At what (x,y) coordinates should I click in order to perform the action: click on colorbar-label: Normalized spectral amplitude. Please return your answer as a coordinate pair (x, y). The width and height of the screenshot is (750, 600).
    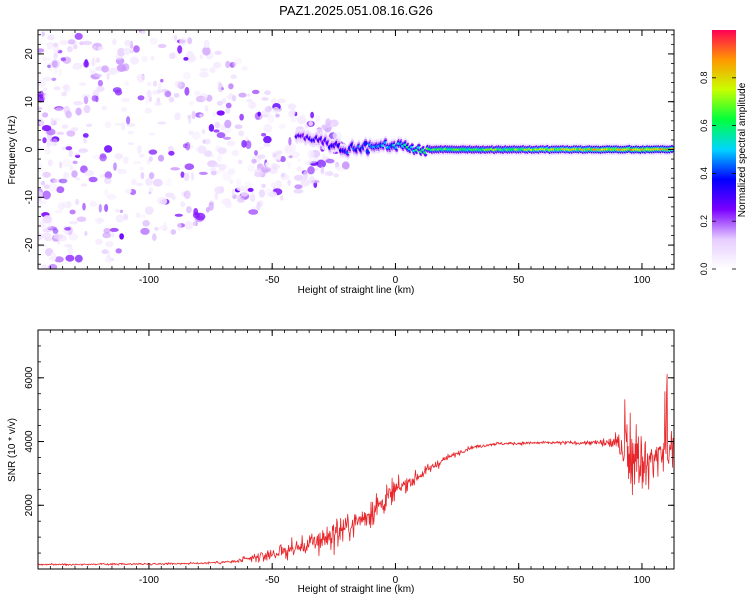
    Looking at the image, I should click on (742, 149).